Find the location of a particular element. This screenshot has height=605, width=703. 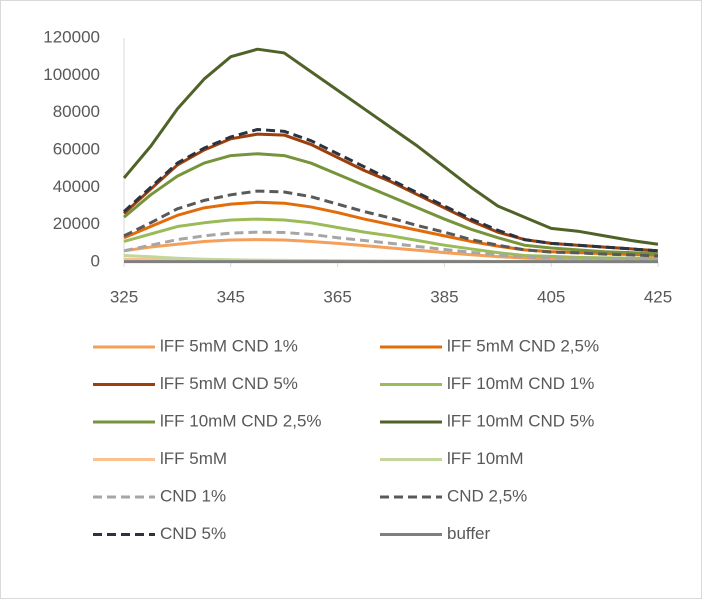

x-tick-label: 365 is located at coordinates (337, 296).